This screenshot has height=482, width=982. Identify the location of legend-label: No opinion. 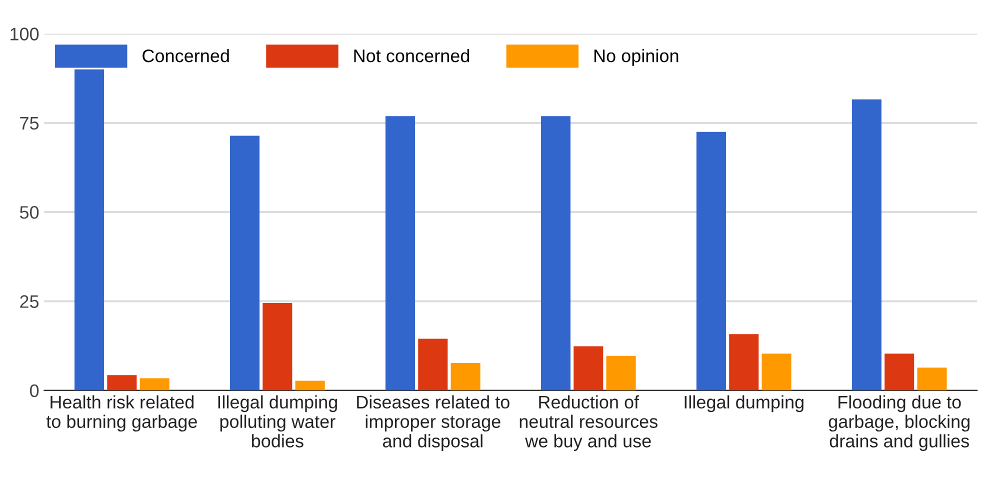
(636, 57).